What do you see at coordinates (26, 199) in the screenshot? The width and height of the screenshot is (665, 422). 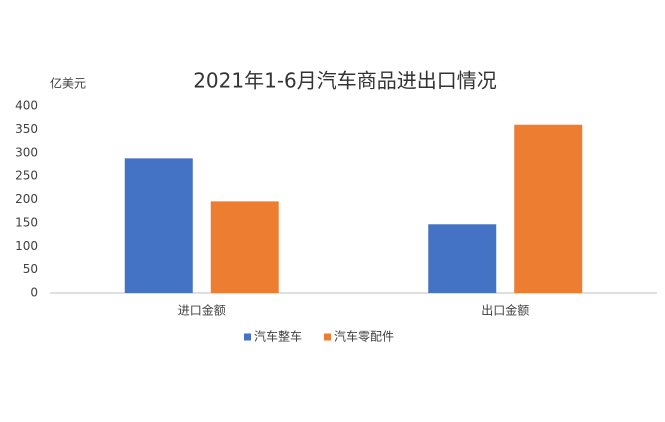 I see `y-tick-label: 200` at bounding box center [26, 199].